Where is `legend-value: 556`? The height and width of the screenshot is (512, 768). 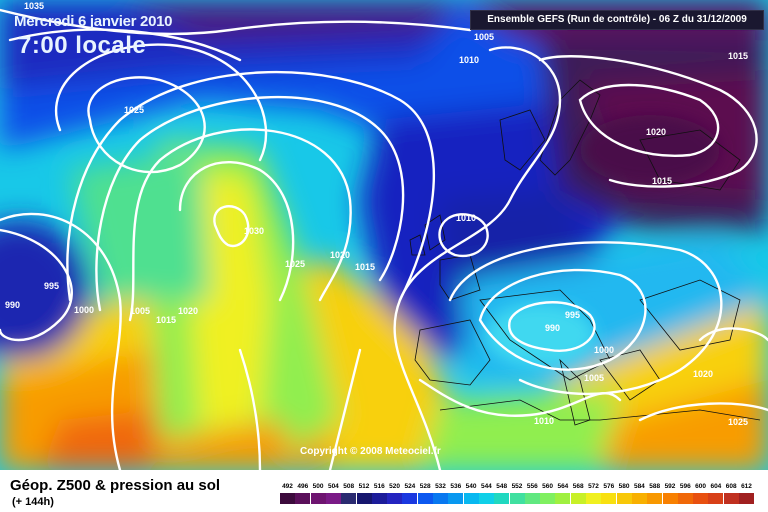 legend-value: 556 is located at coordinates (532, 486).